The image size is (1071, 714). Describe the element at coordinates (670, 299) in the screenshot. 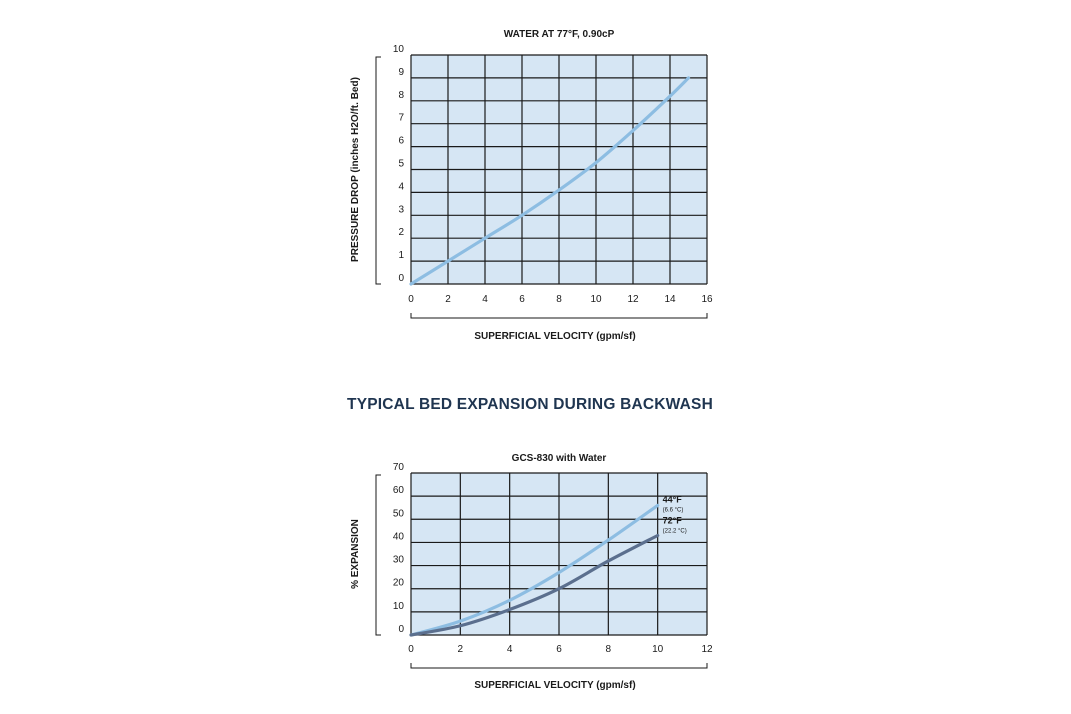

I see `x-tick-label: 14` at that location.